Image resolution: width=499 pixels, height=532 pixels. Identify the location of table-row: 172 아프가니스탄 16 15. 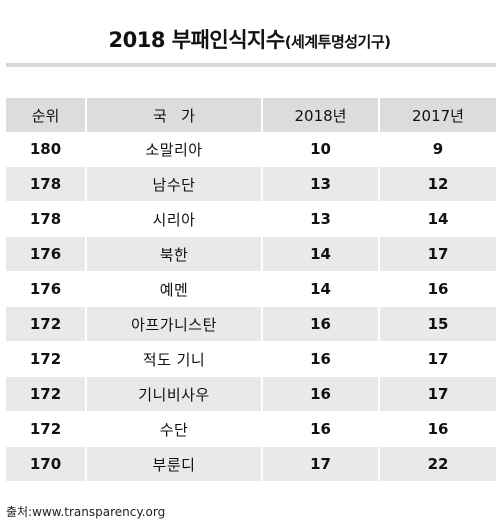
(251, 324).